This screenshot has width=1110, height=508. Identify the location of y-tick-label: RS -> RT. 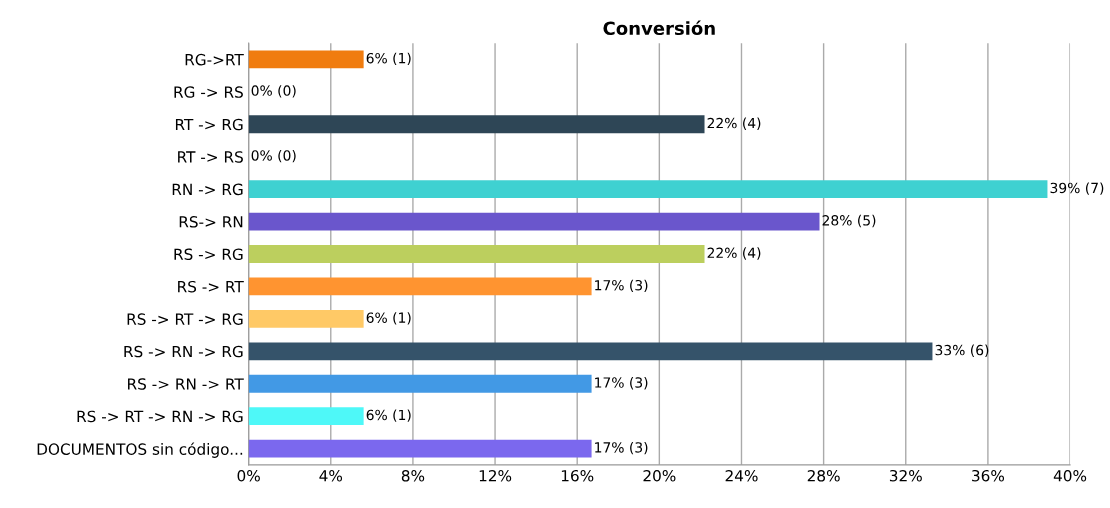
(211, 286).